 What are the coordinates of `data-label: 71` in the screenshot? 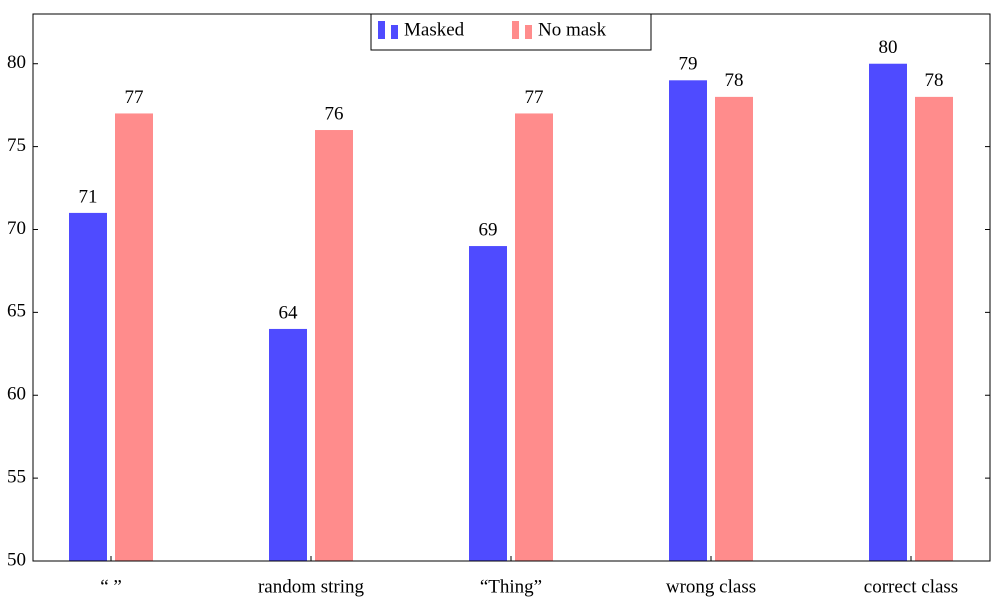 It's located at (88, 196).